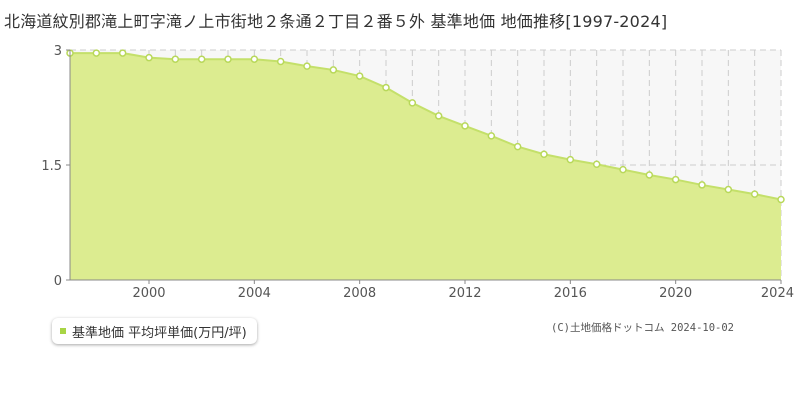 This screenshot has height=400, width=800. Describe the element at coordinates (643, 328) in the screenshot. I see `copyright-notice: (C)土地価格ドットコム 2024-10-02` at that location.